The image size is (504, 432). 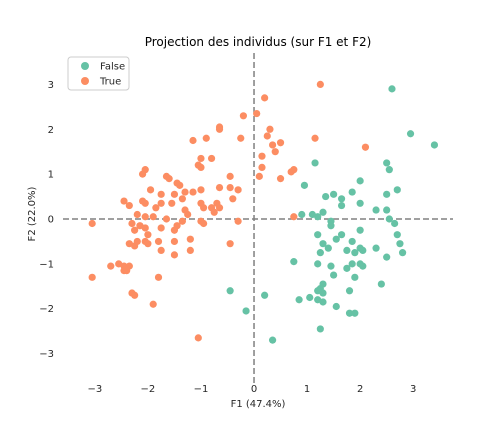 I want to click on x-tick-label: −3, so click(x=94, y=389).